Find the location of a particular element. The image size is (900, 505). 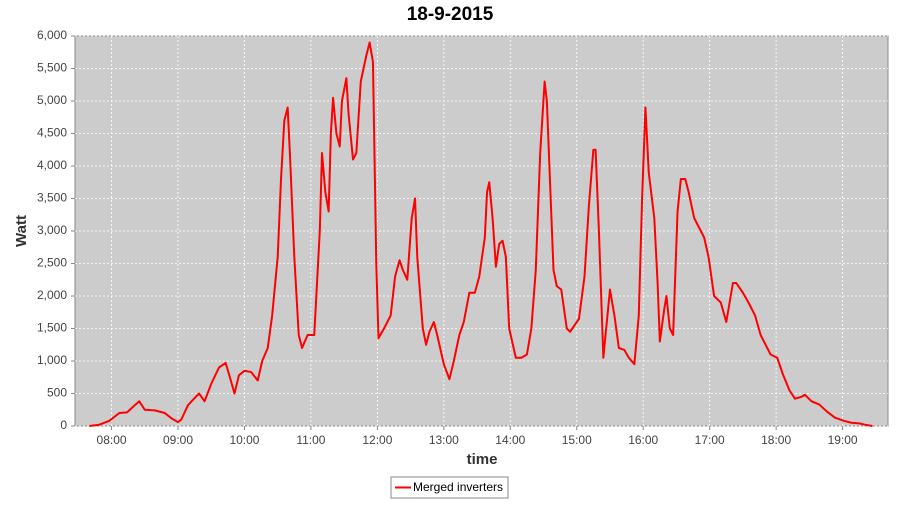

y-tick-label: 3,000 is located at coordinates (52, 230).